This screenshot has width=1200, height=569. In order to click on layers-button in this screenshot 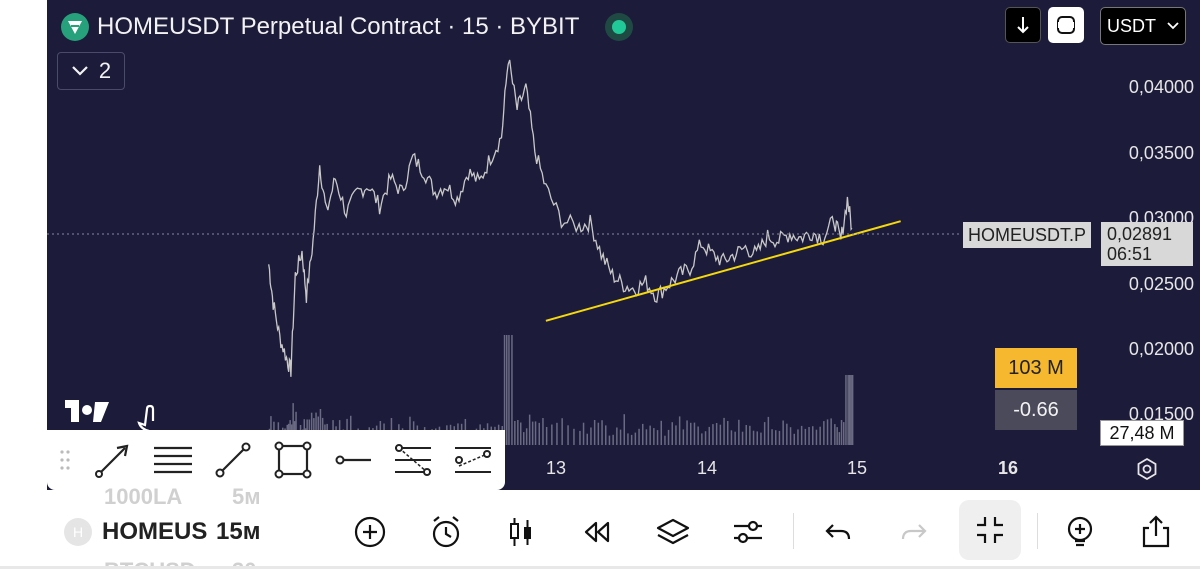, I will do `click(673, 532)`.